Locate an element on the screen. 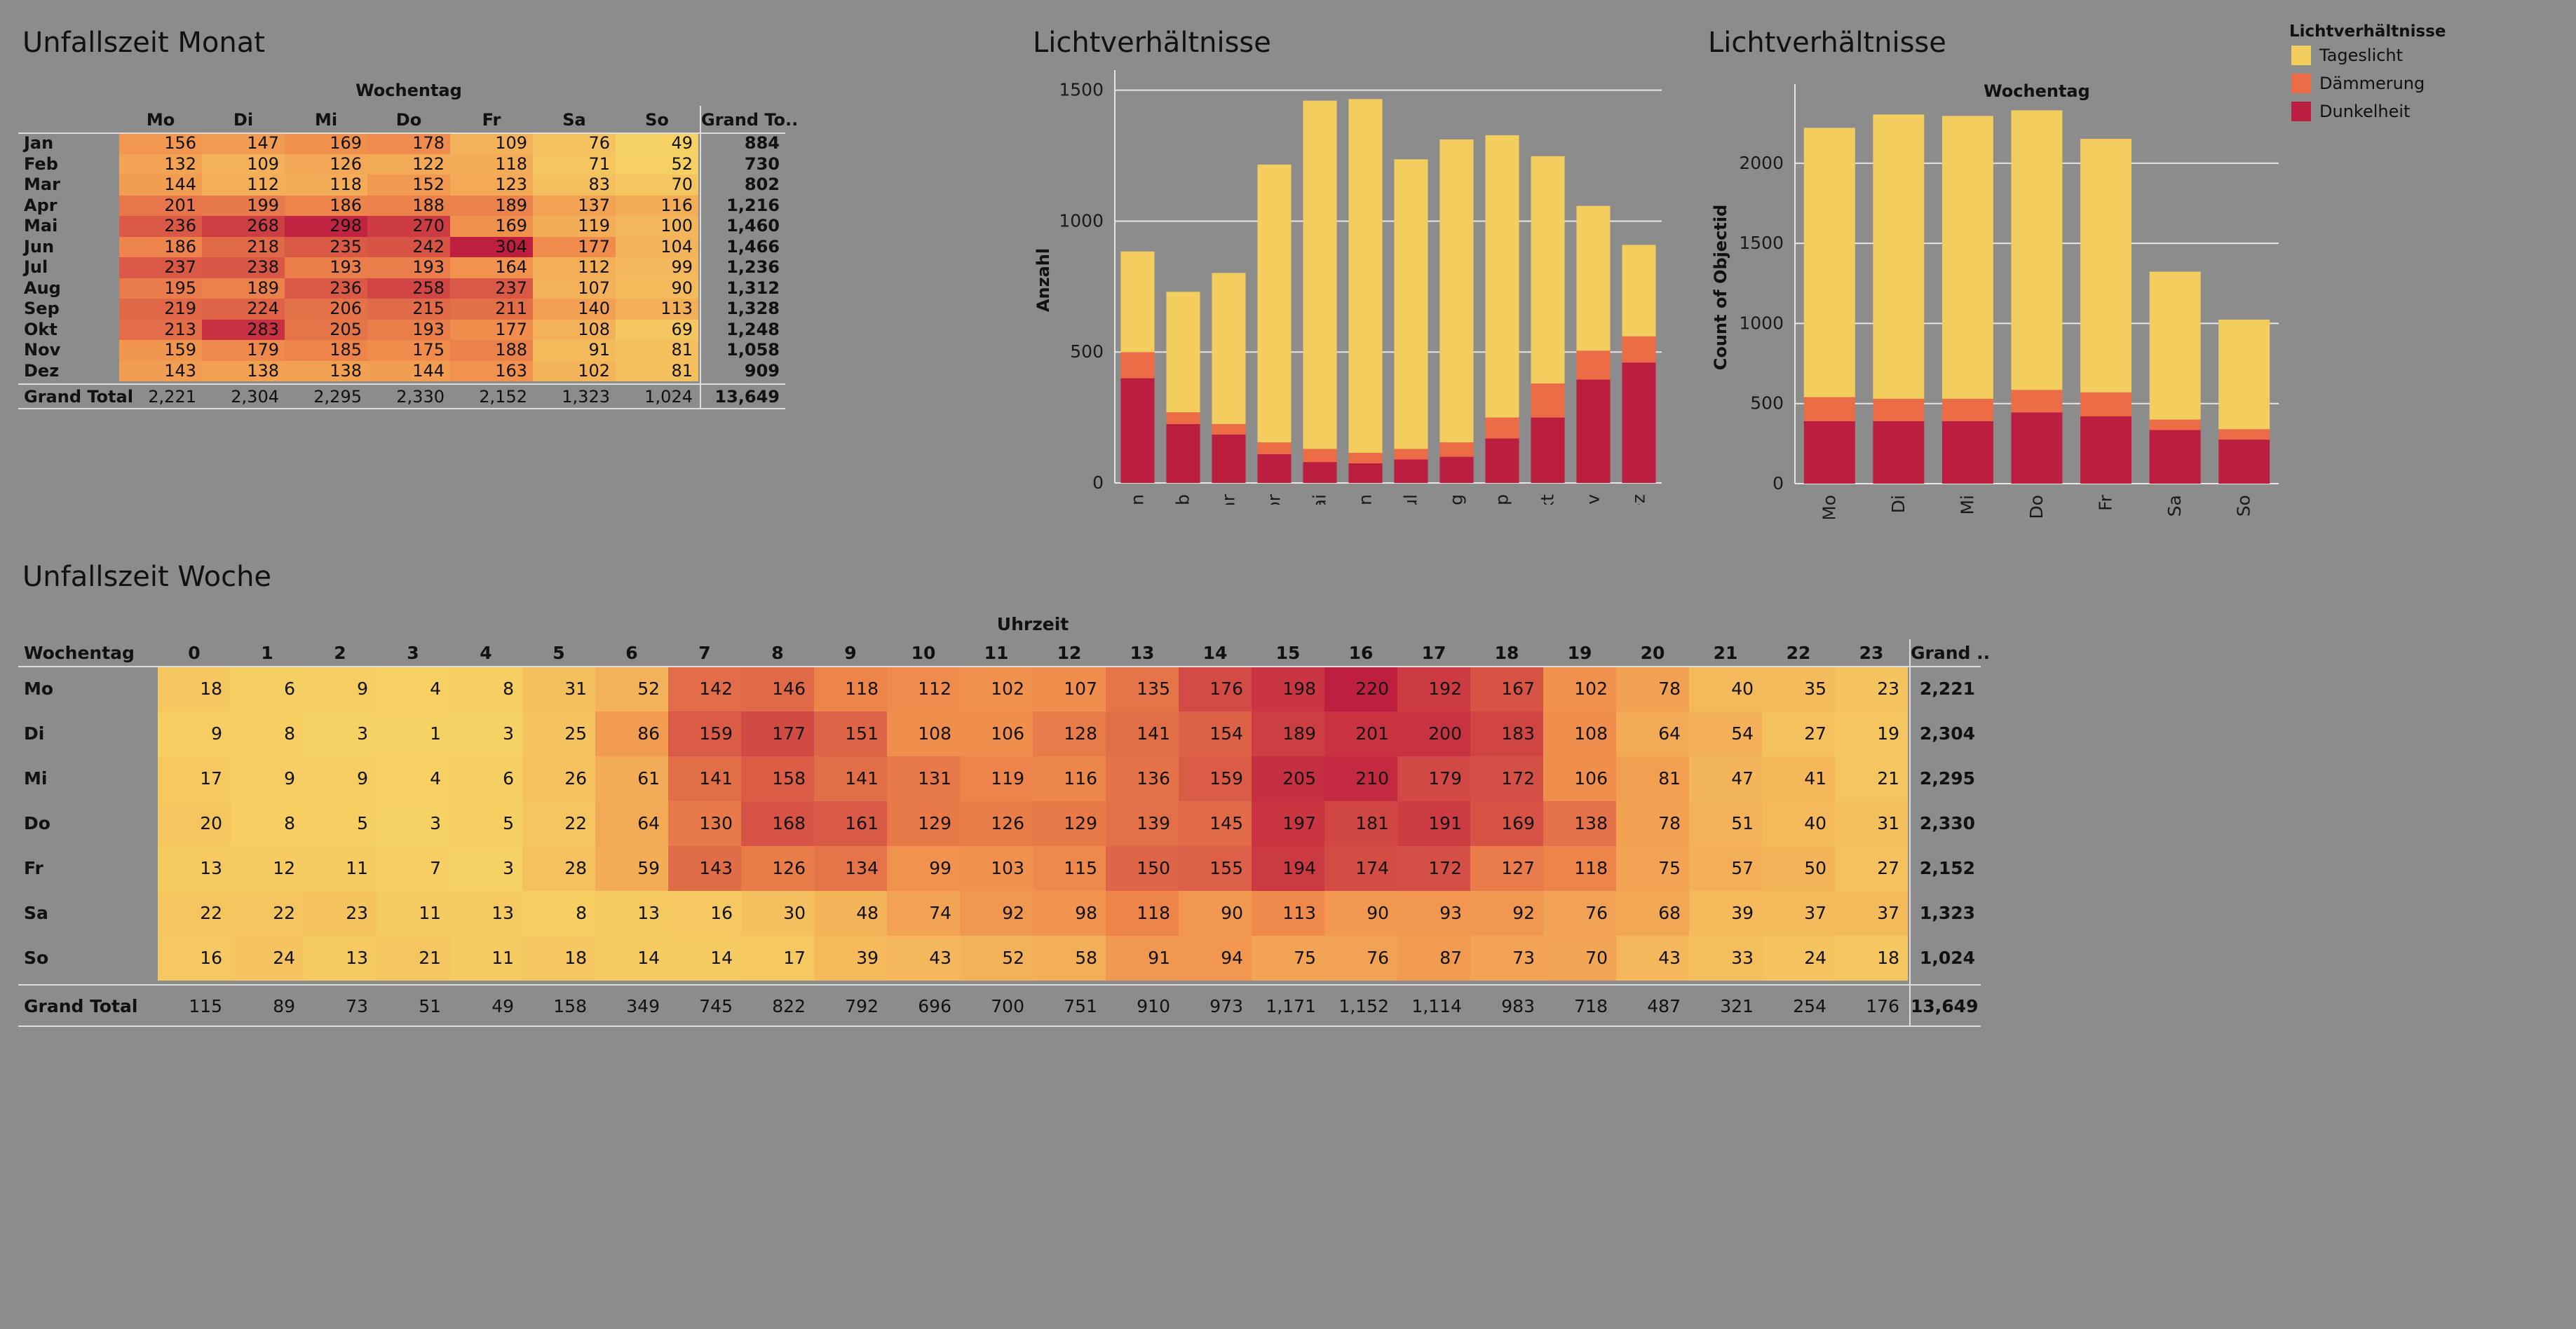 The height and width of the screenshot is (1329, 2576). heatmap-cell: 51 is located at coordinates (1725, 823).